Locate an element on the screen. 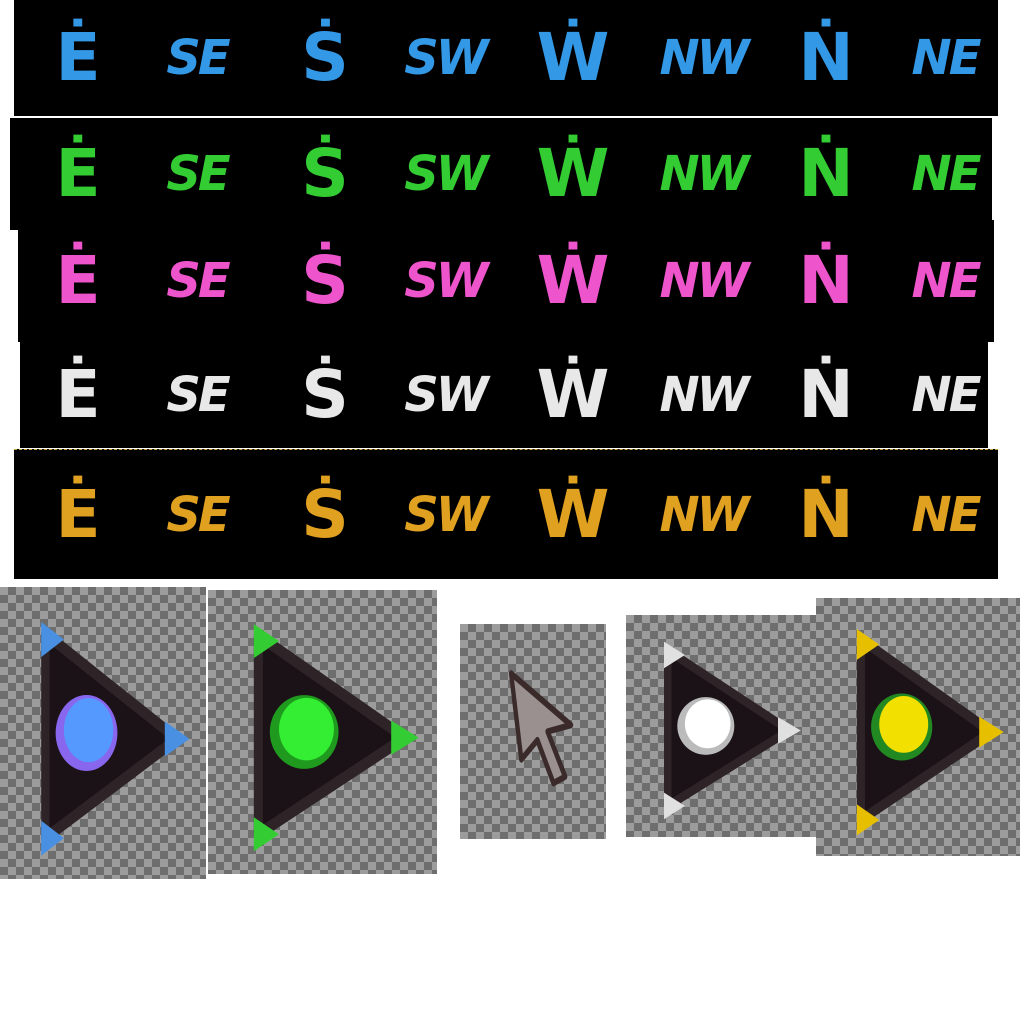  label-blue-sw: SW is located at coordinates (446, 58).